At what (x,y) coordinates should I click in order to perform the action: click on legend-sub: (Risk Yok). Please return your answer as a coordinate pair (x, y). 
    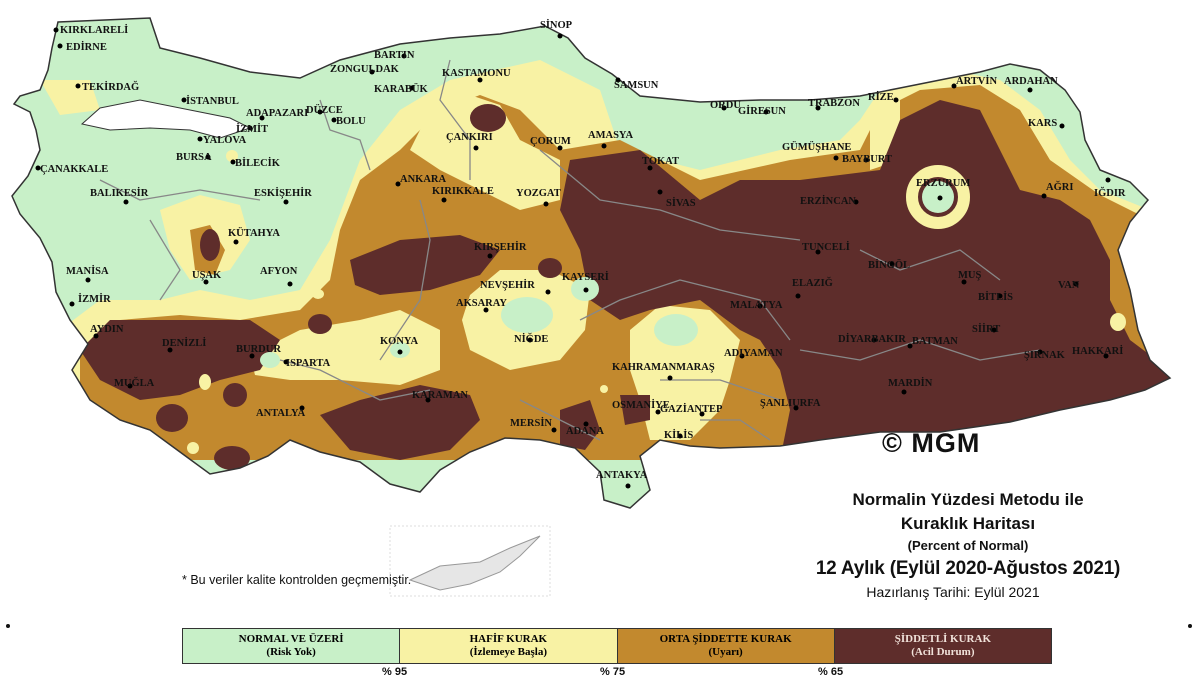
    Looking at the image, I should click on (291, 652).